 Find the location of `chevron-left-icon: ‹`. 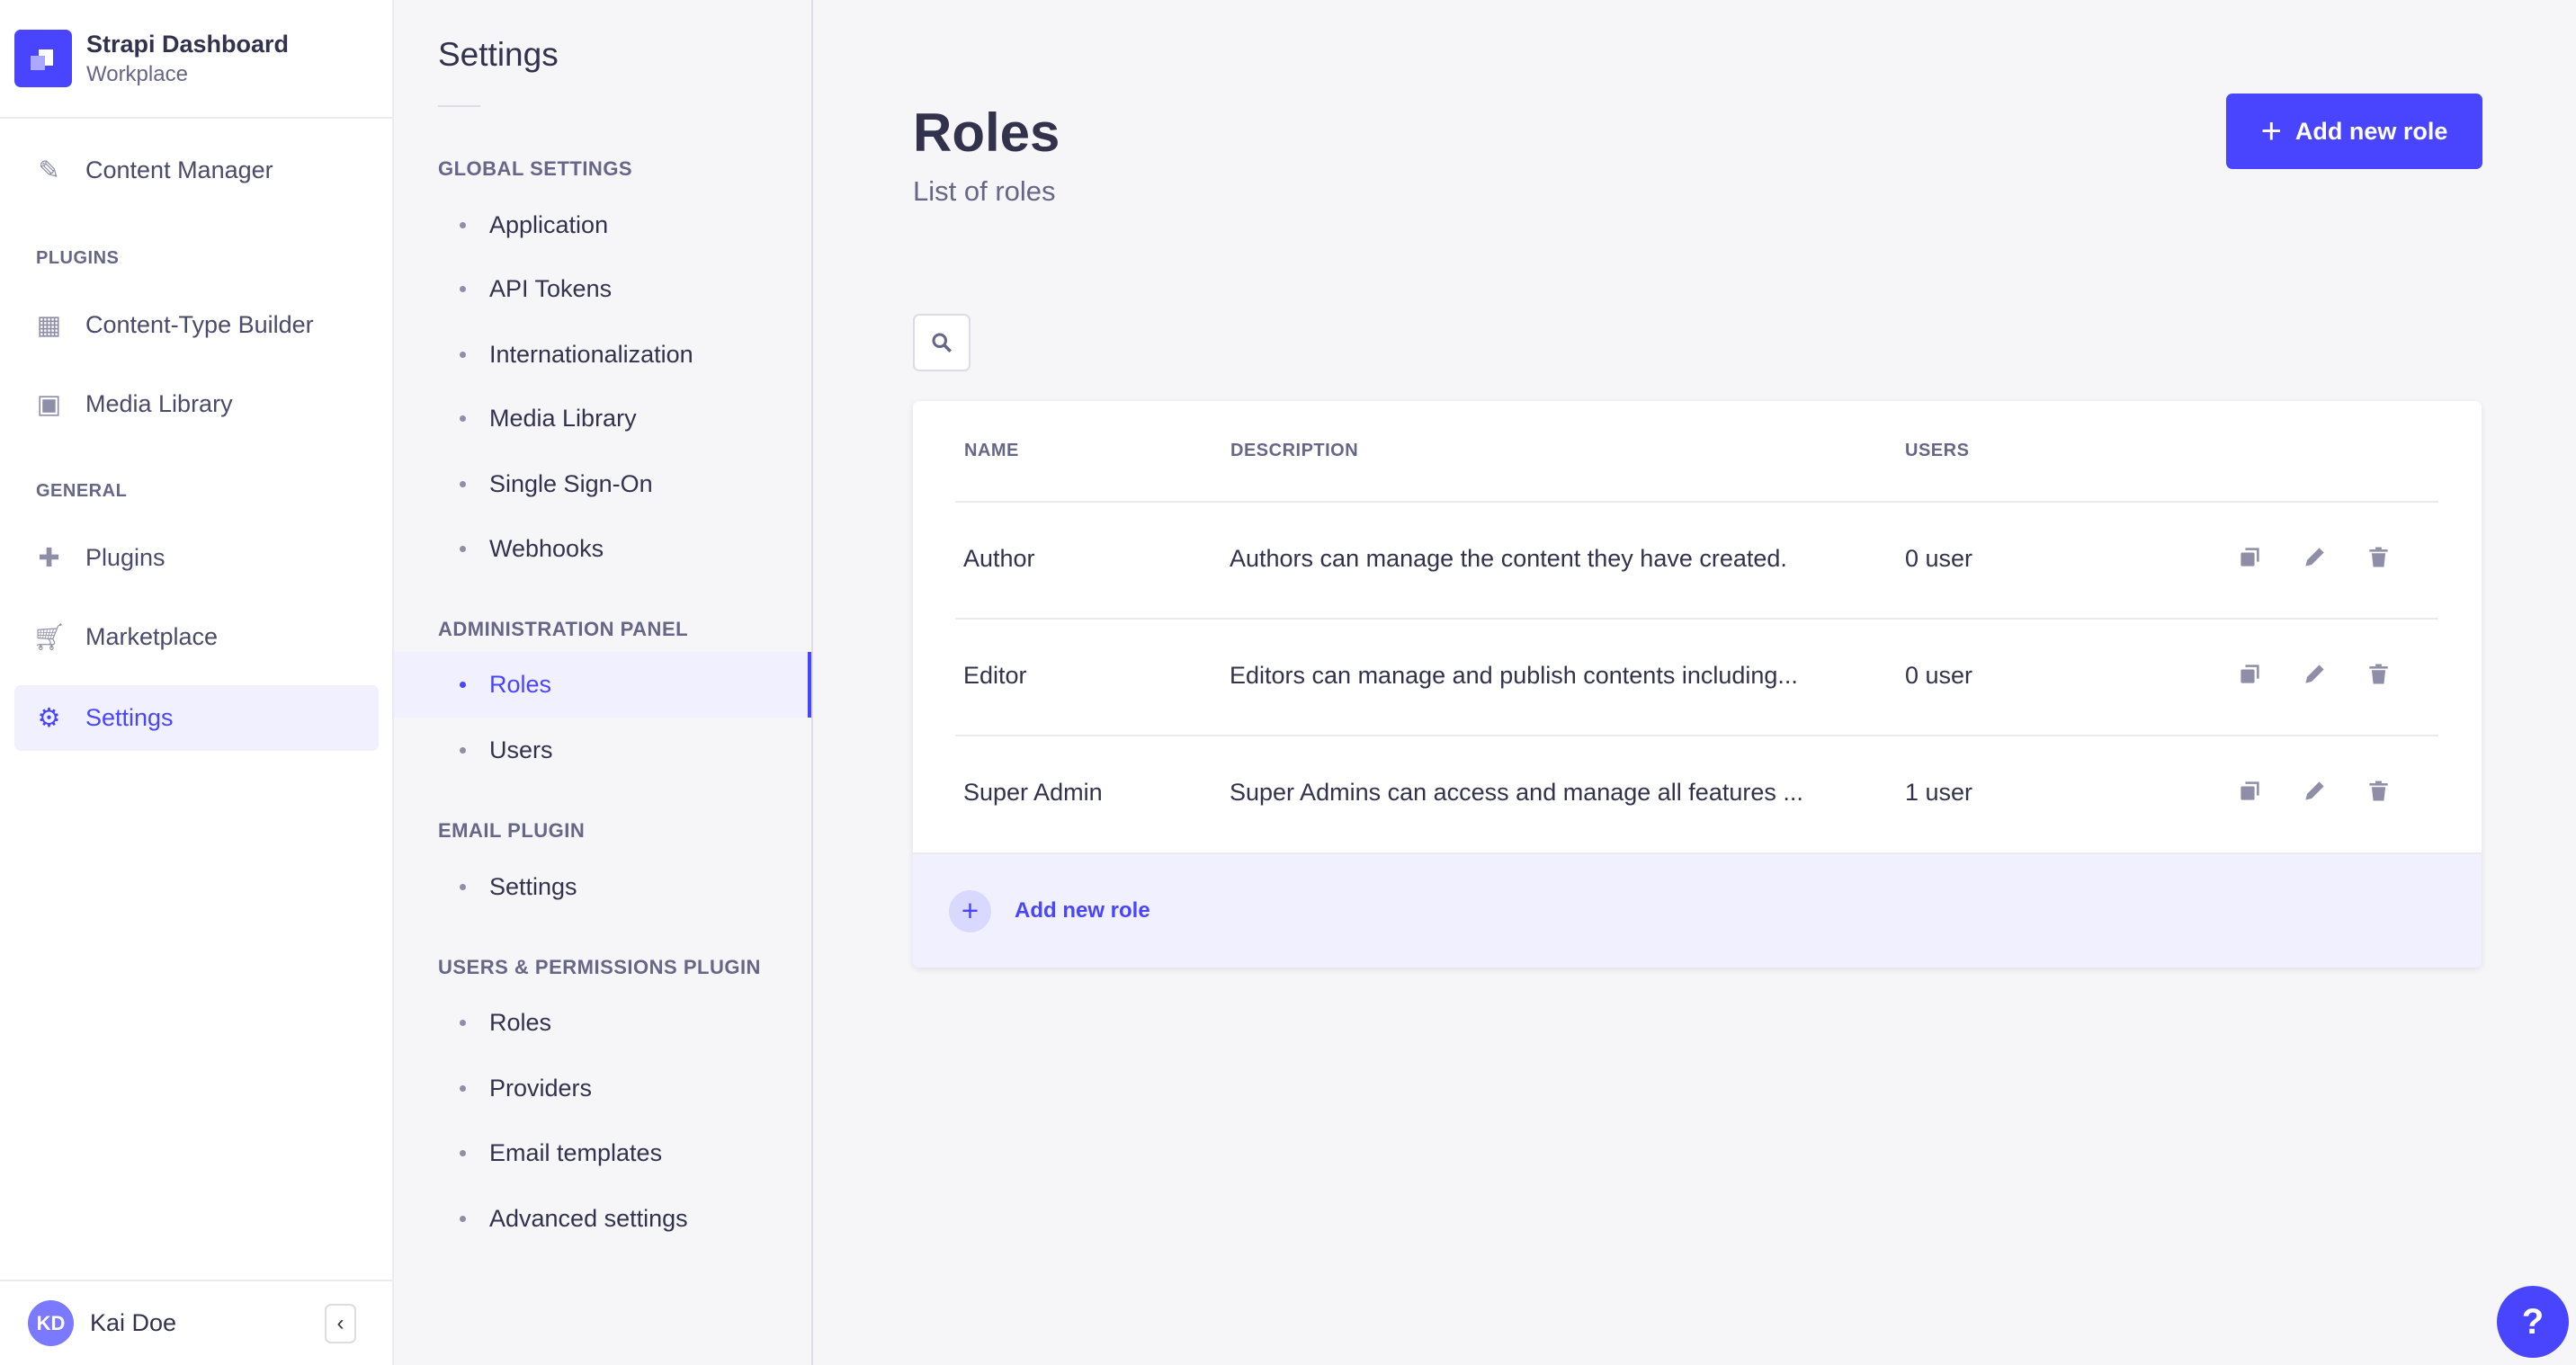

chevron-left-icon: ‹ is located at coordinates (340, 1322).